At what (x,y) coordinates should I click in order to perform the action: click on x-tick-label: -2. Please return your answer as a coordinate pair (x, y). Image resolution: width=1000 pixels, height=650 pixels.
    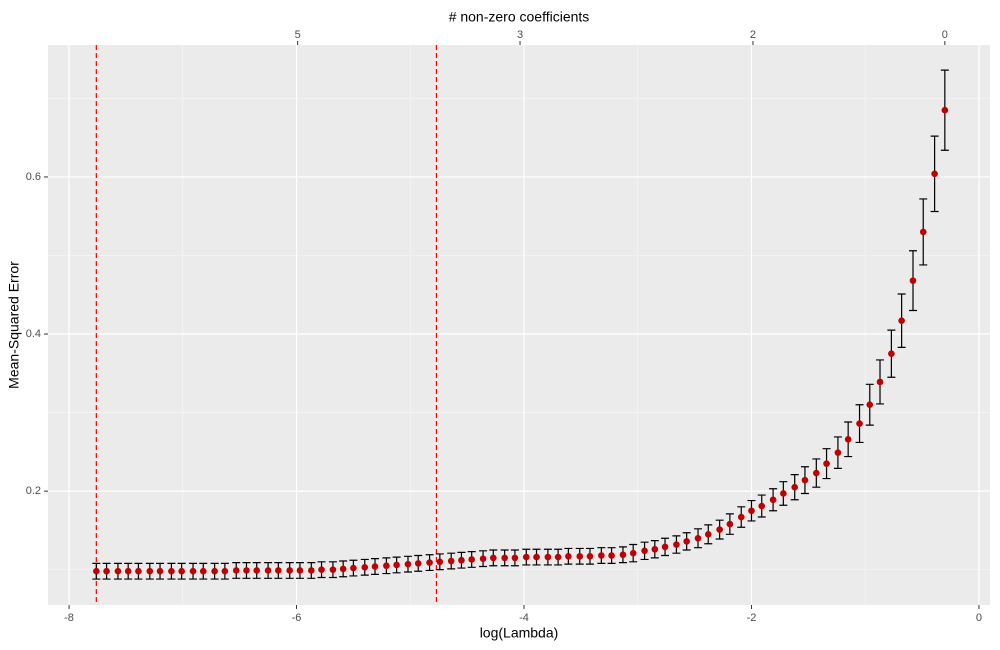
    Looking at the image, I should click on (752, 618).